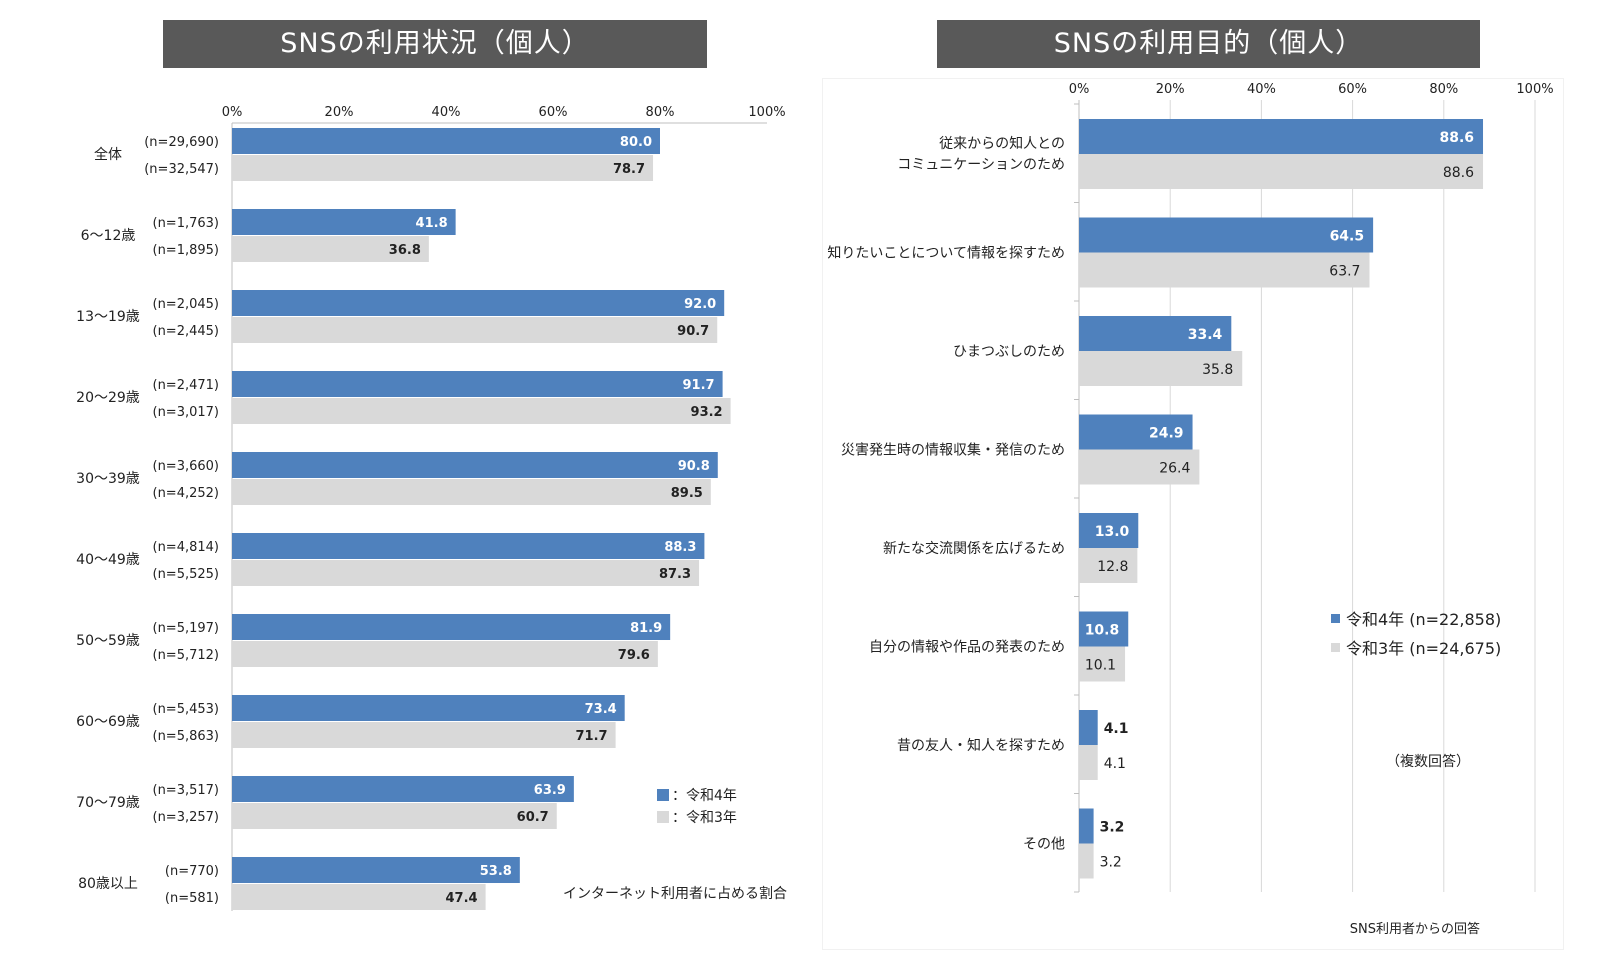 The height and width of the screenshot is (953, 1600). What do you see at coordinates (1111, 863) in the screenshot?
I see `value-label-r3: 3.2` at bounding box center [1111, 863].